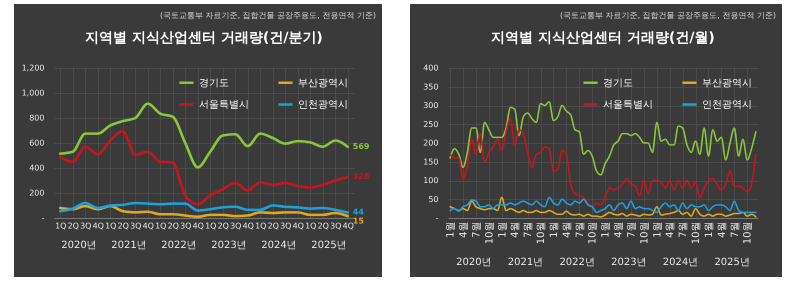 This screenshot has width=800, height=281. Describe the element at coordinates (33, 68) in the screenshot. I see `y-tick-label: 1,200` at that location.